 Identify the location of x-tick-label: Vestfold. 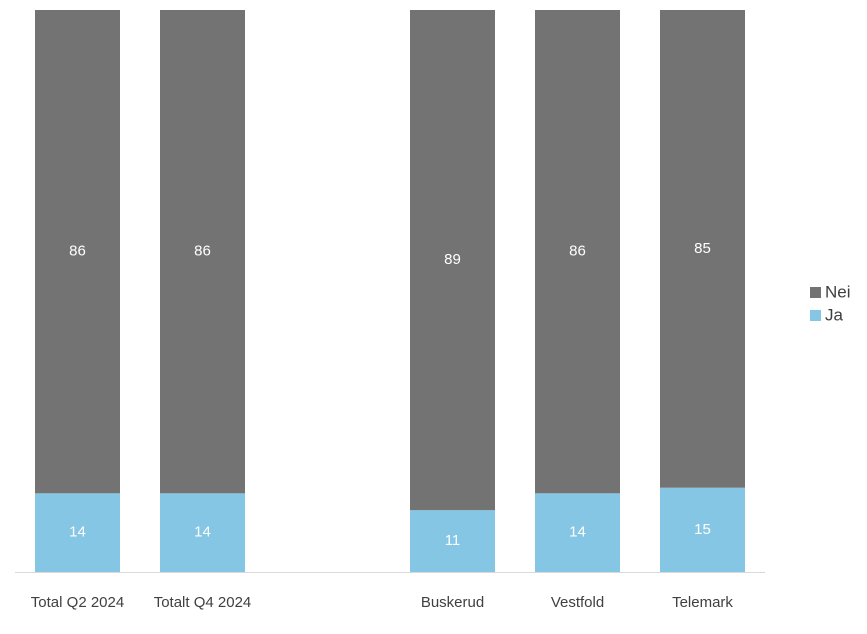
(577, 602).